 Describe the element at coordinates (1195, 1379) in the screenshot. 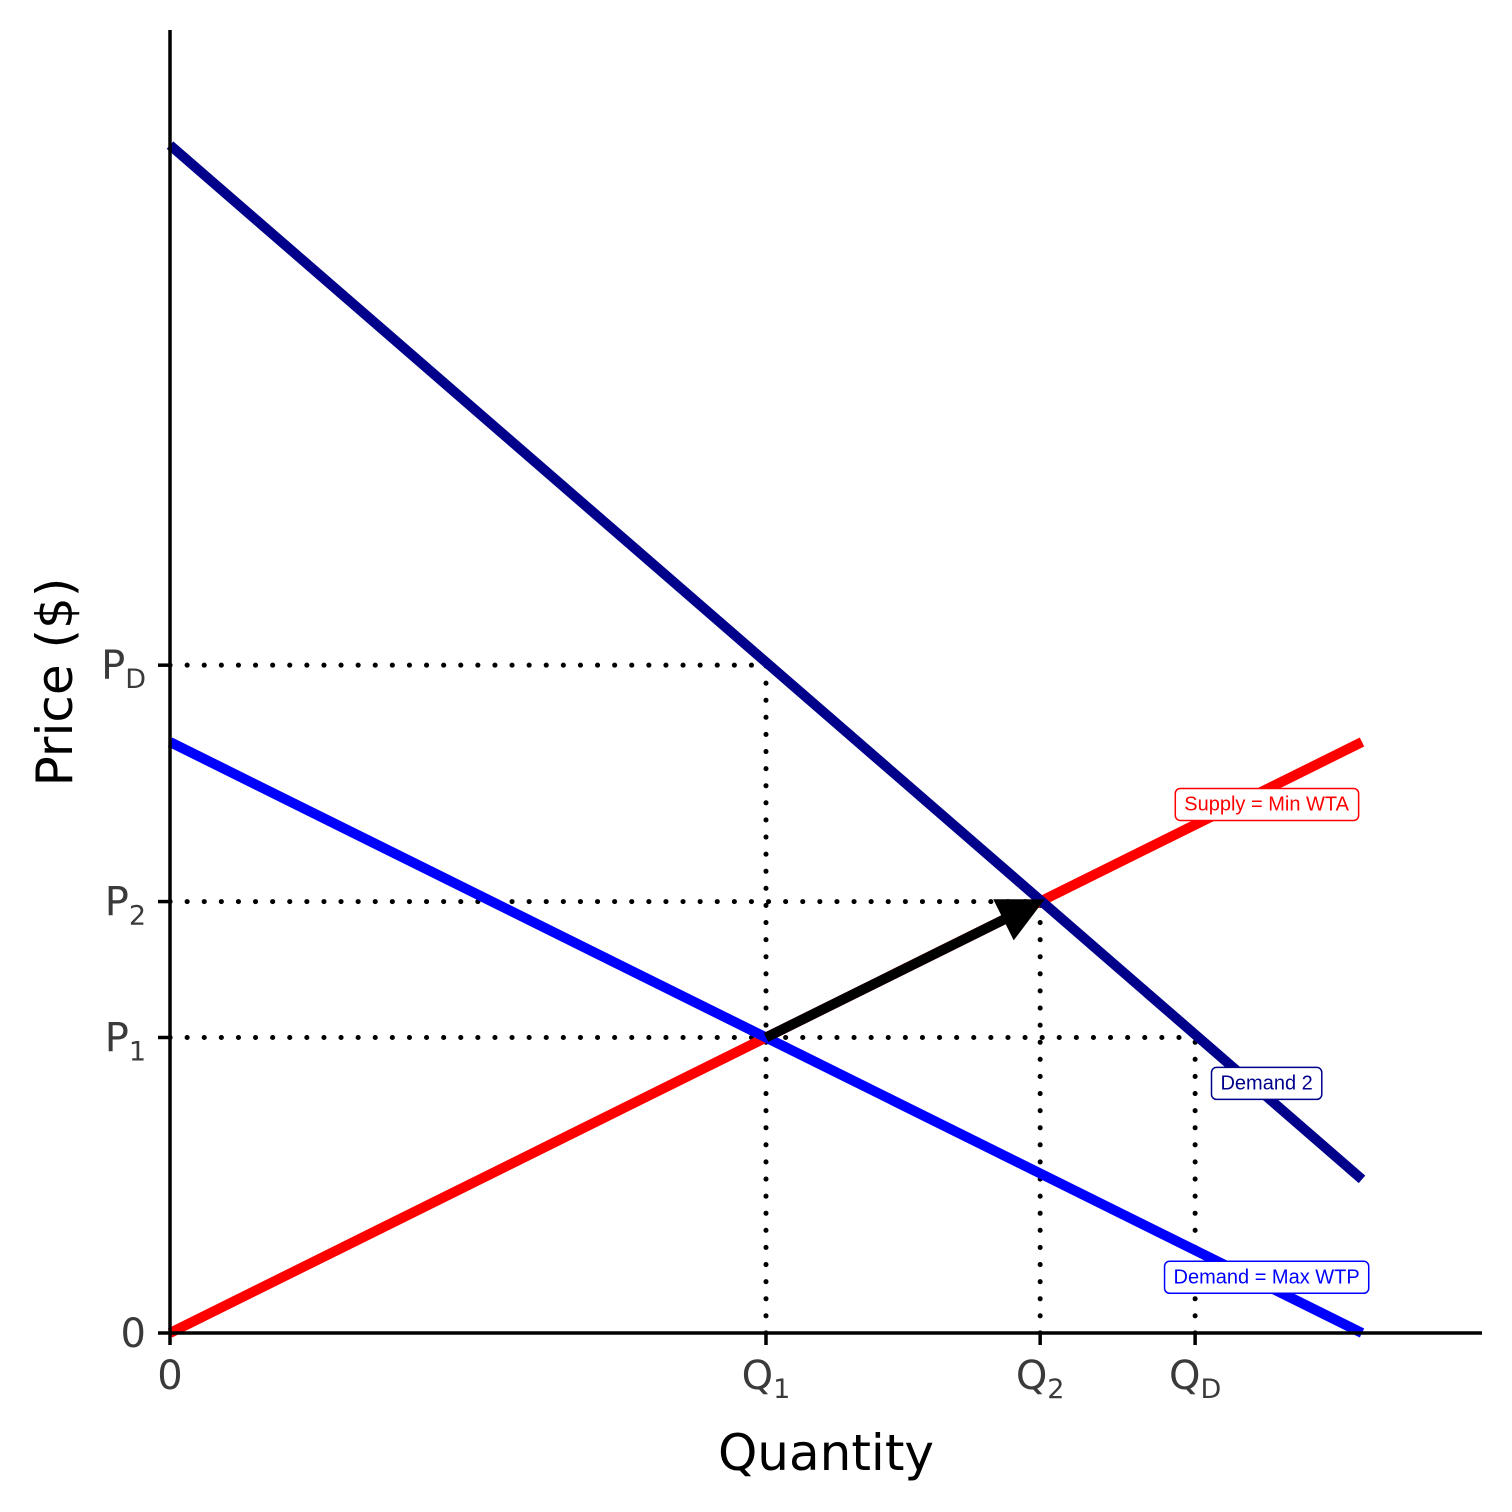

I see `x-tick-label: QD` at that location.